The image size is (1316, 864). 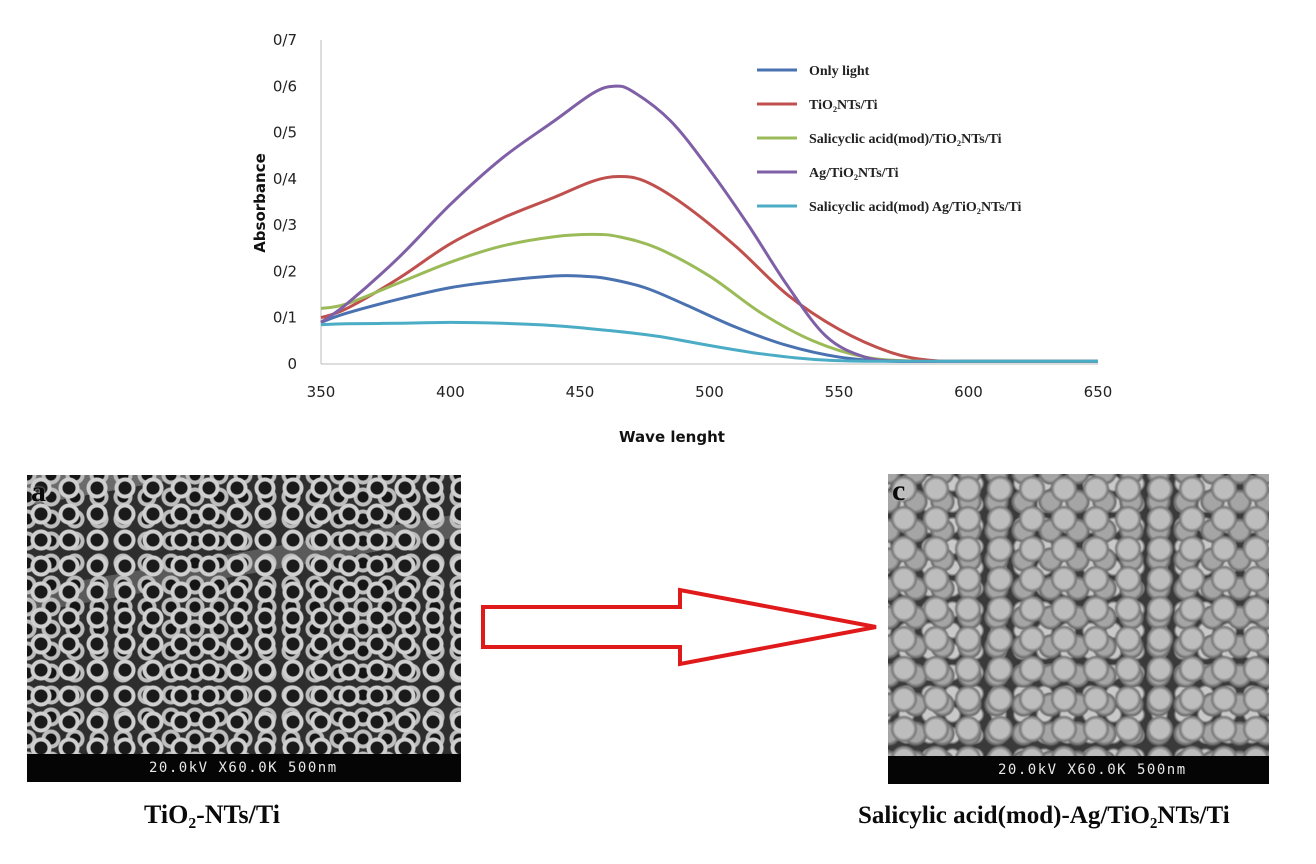 I want to click on x-axis-title: Wave lenght, so click(x=672, y=437).